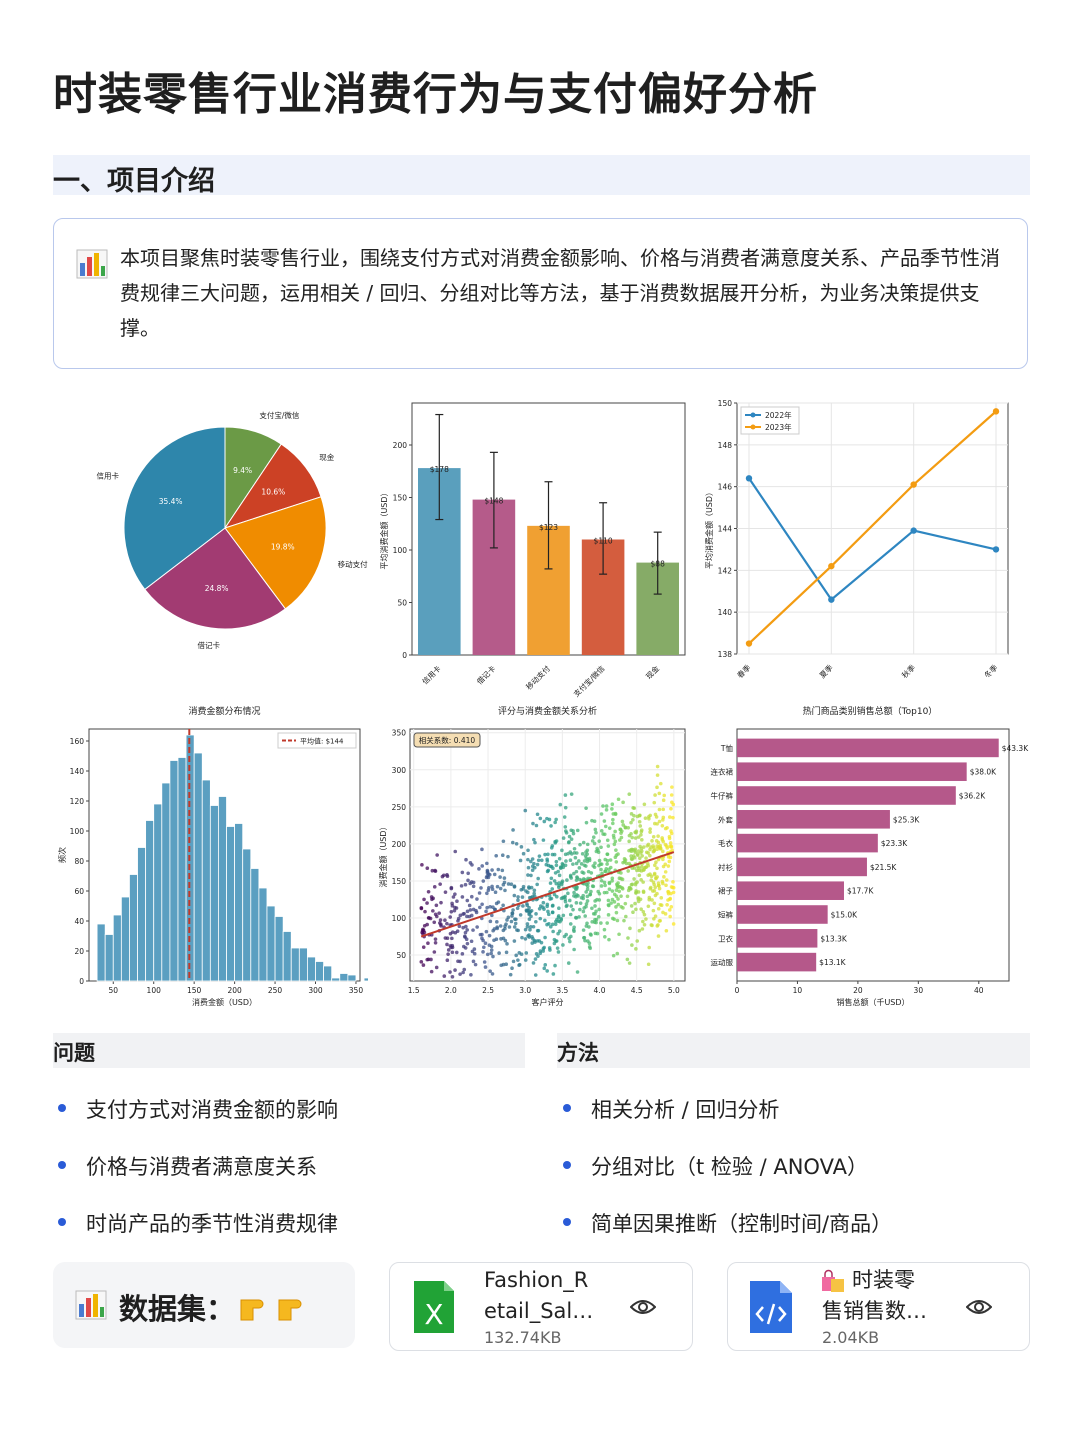 The height and width of the screenshot is (1443, 1080). I want to click on pie-slice, so click(174, 508).